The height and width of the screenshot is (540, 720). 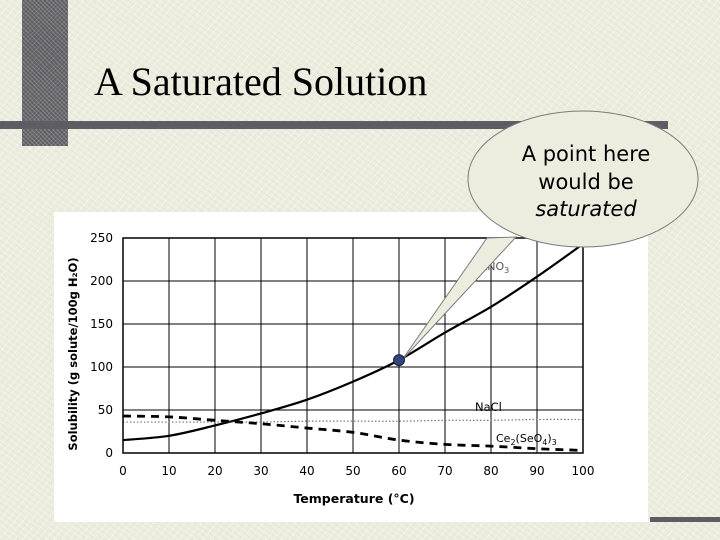 What do you see at coordinates (459, 298) in the screenshot?
I see `callout-pointer` at bounding box center [459, 298].